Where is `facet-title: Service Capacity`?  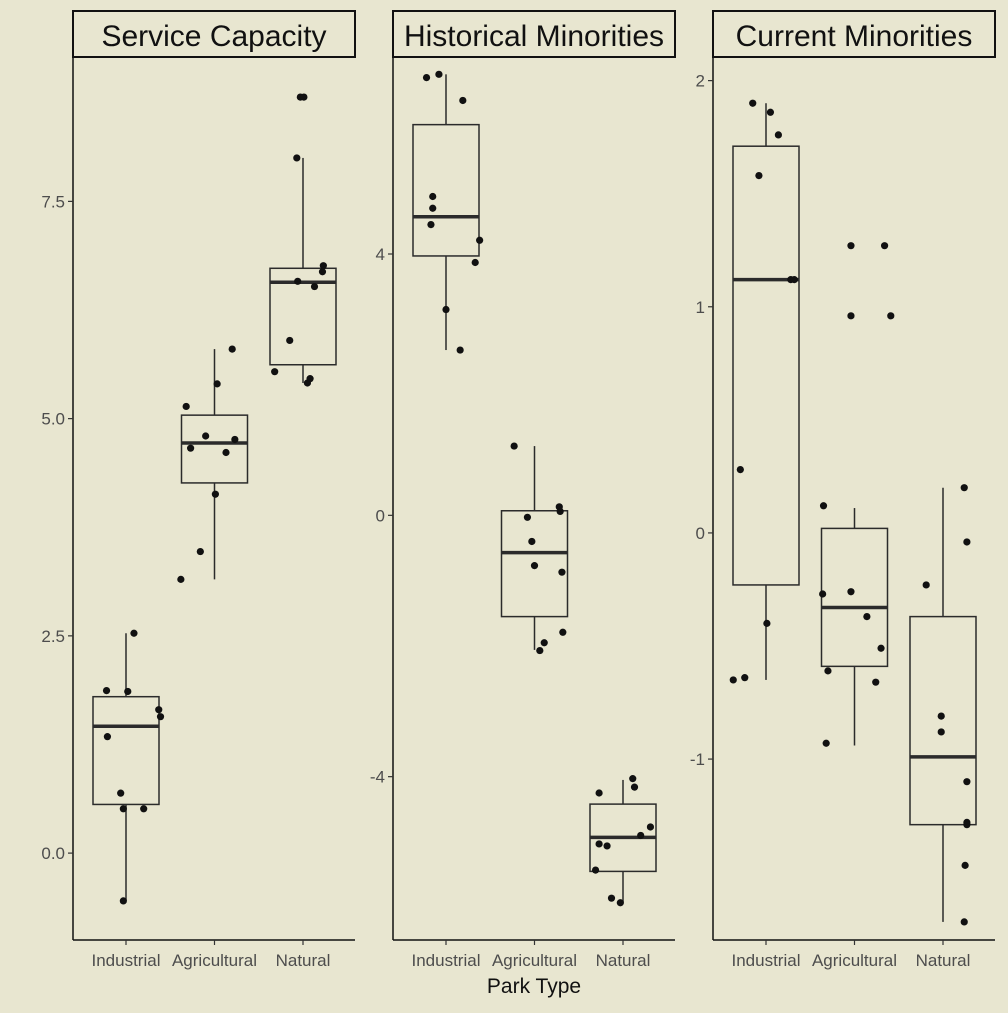
facet-title: Service Capacity is located at coordinates (213, 36).